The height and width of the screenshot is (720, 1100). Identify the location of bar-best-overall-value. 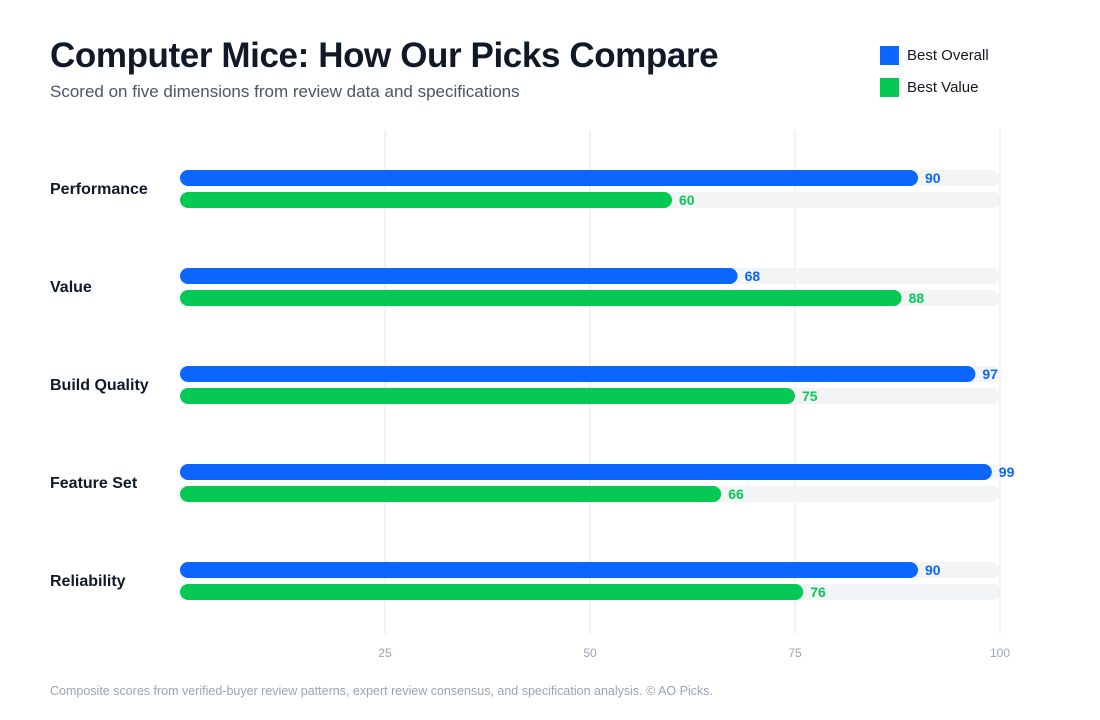
(459, 276).